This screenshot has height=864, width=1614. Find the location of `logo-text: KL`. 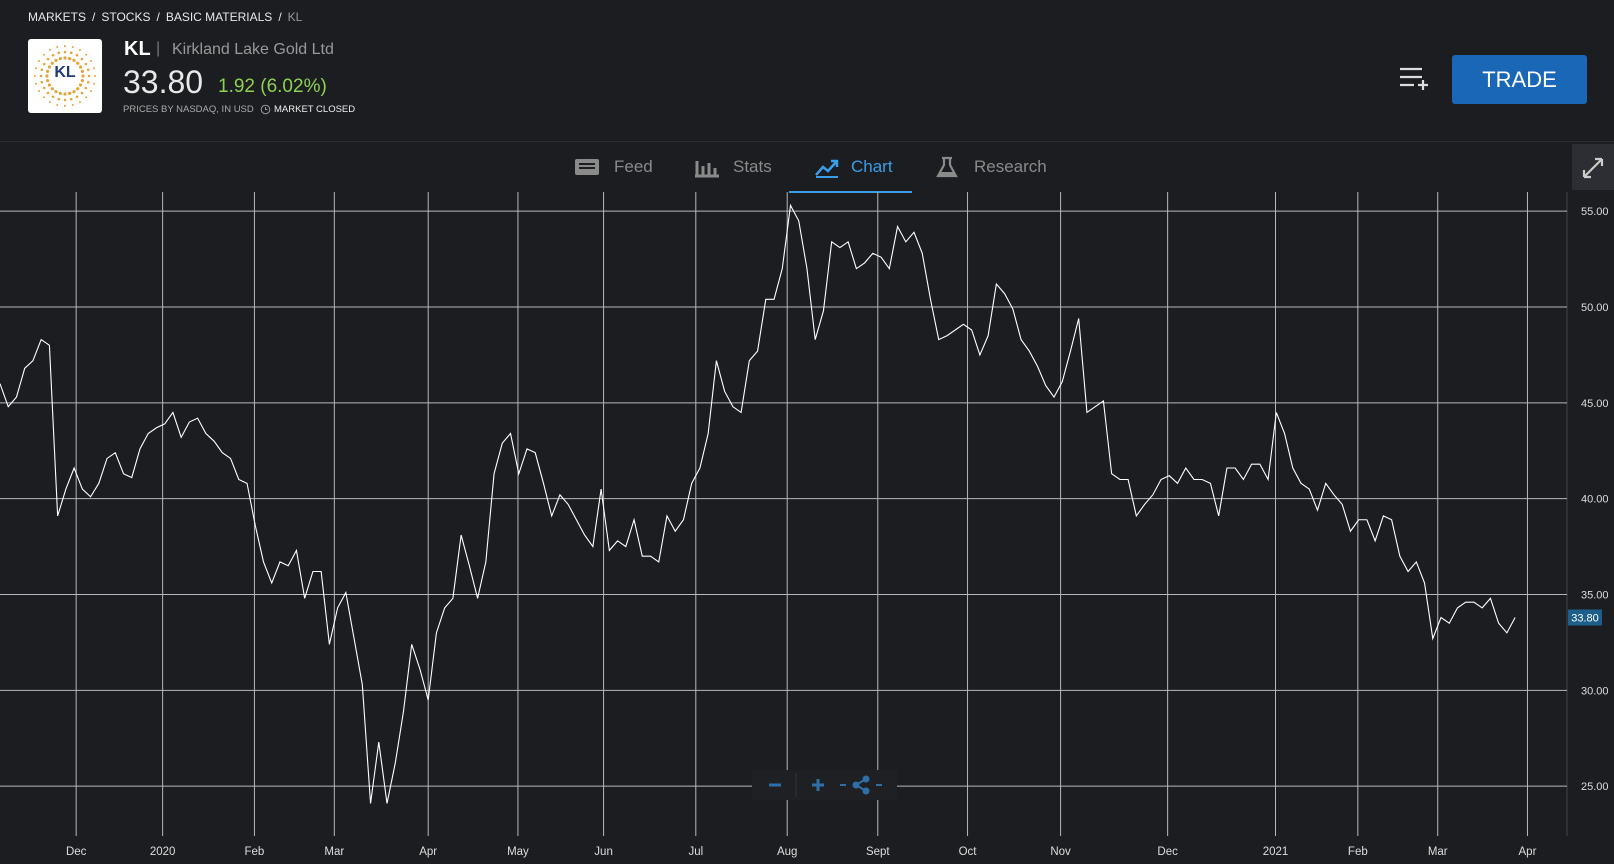

logo-text: KL is located at coordinates (65, 72).